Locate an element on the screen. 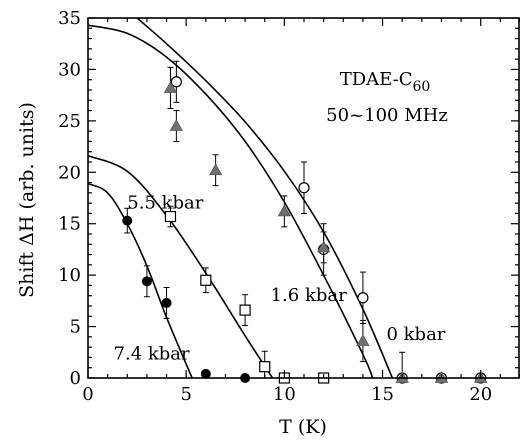  series-label: 0 kbar is located at coordinates (415, 334).